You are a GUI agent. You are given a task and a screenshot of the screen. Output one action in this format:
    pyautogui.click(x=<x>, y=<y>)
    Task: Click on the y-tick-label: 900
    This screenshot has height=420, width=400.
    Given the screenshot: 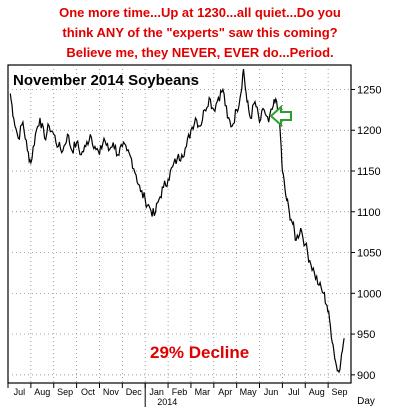 What is the action you would take?
    pyautogui.click(x=366, y=376)
    